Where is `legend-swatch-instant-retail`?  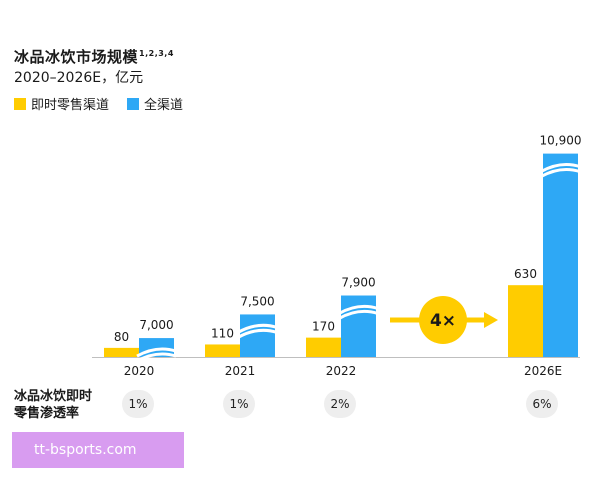 legend-swatch-instant-retail is located at coordinates (20, 103).